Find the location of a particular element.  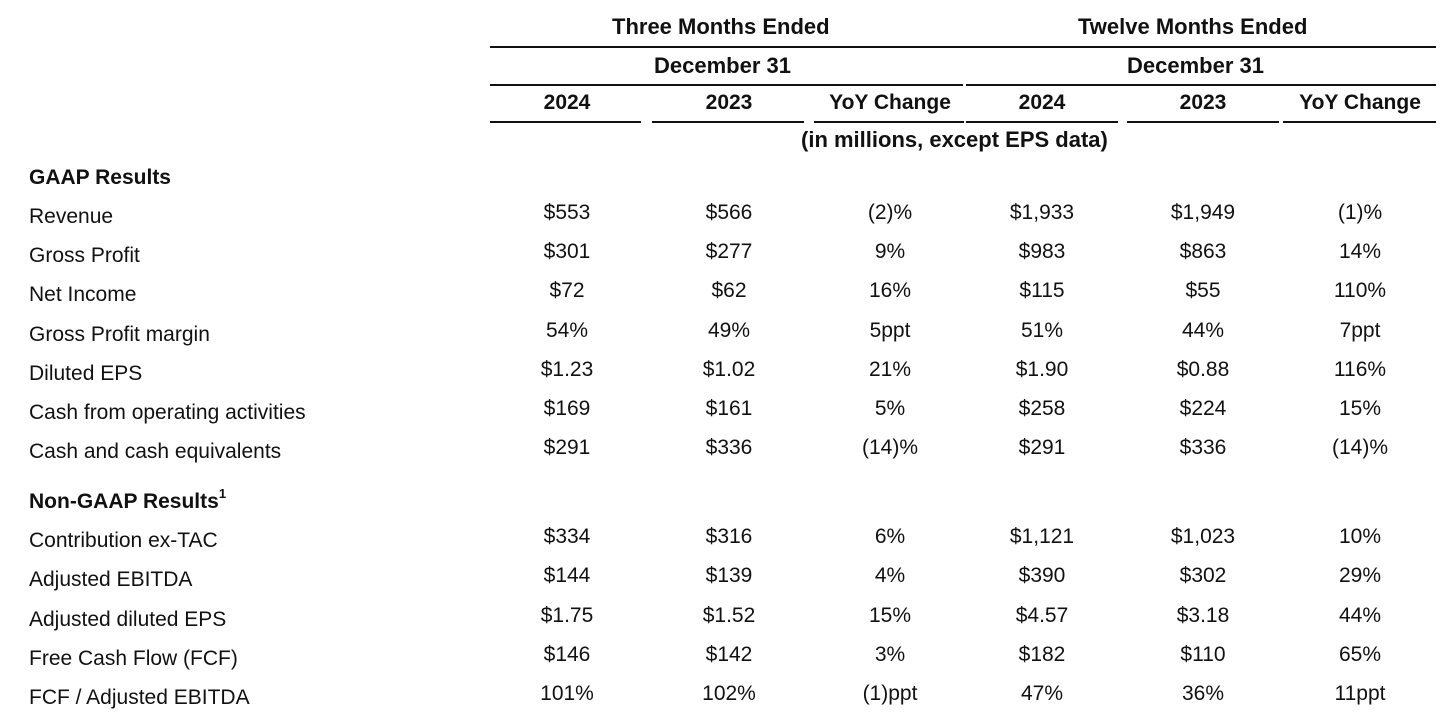

gaap-cell: (2)% is located at coordinates (890, 212).